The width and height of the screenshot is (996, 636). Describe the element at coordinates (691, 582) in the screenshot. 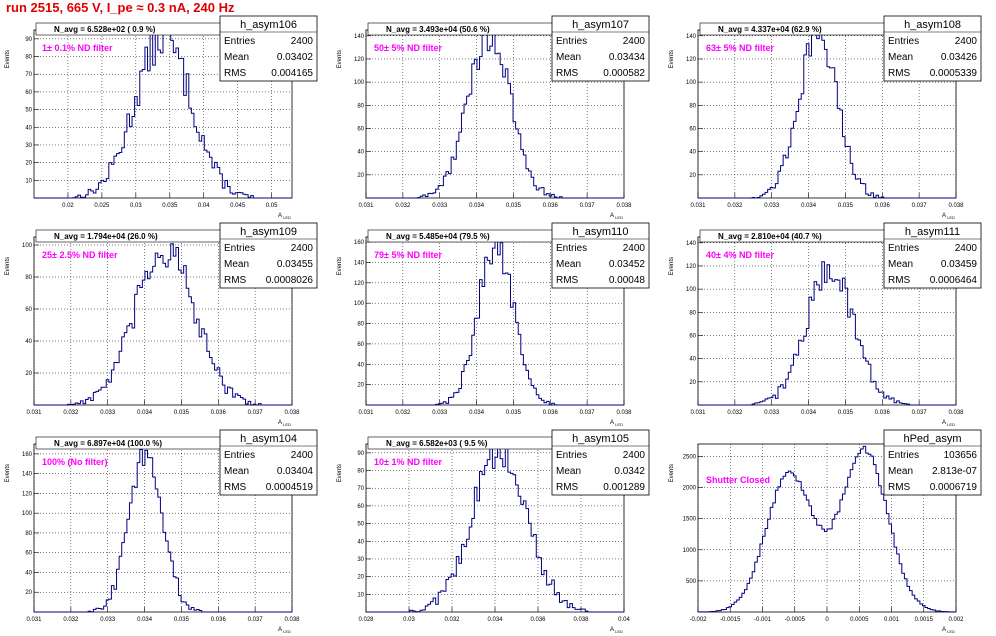

I see `y-tick-label: 500` at that location.